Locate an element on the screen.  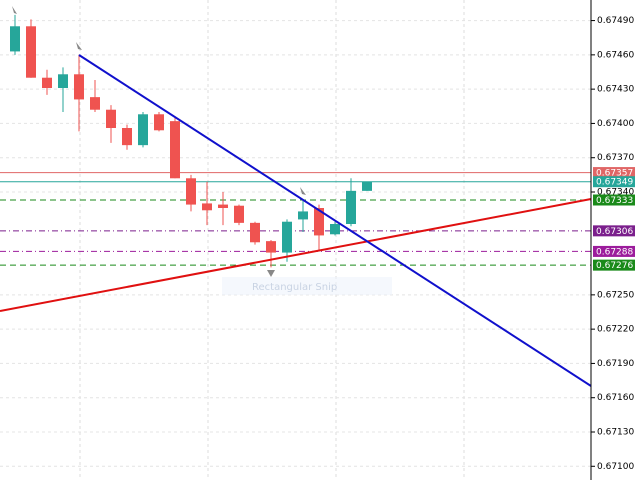
level-label: 0.67288 is located at coordinates (614, 252).